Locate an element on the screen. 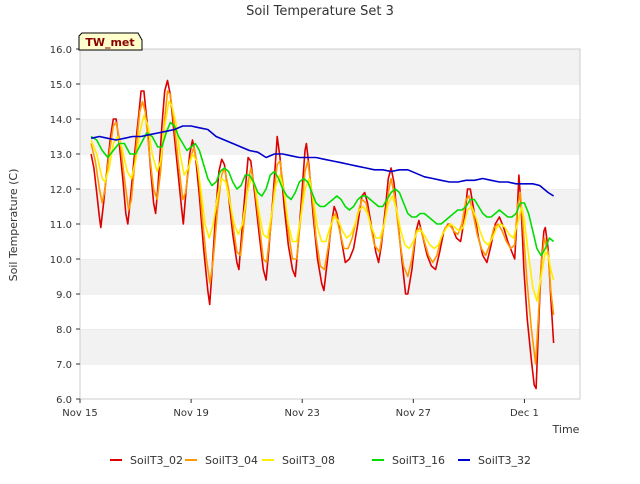 The width and height of the screenshot is (640, 484). legend-item: SoilT3_32 is located at coordinates (494, 460).